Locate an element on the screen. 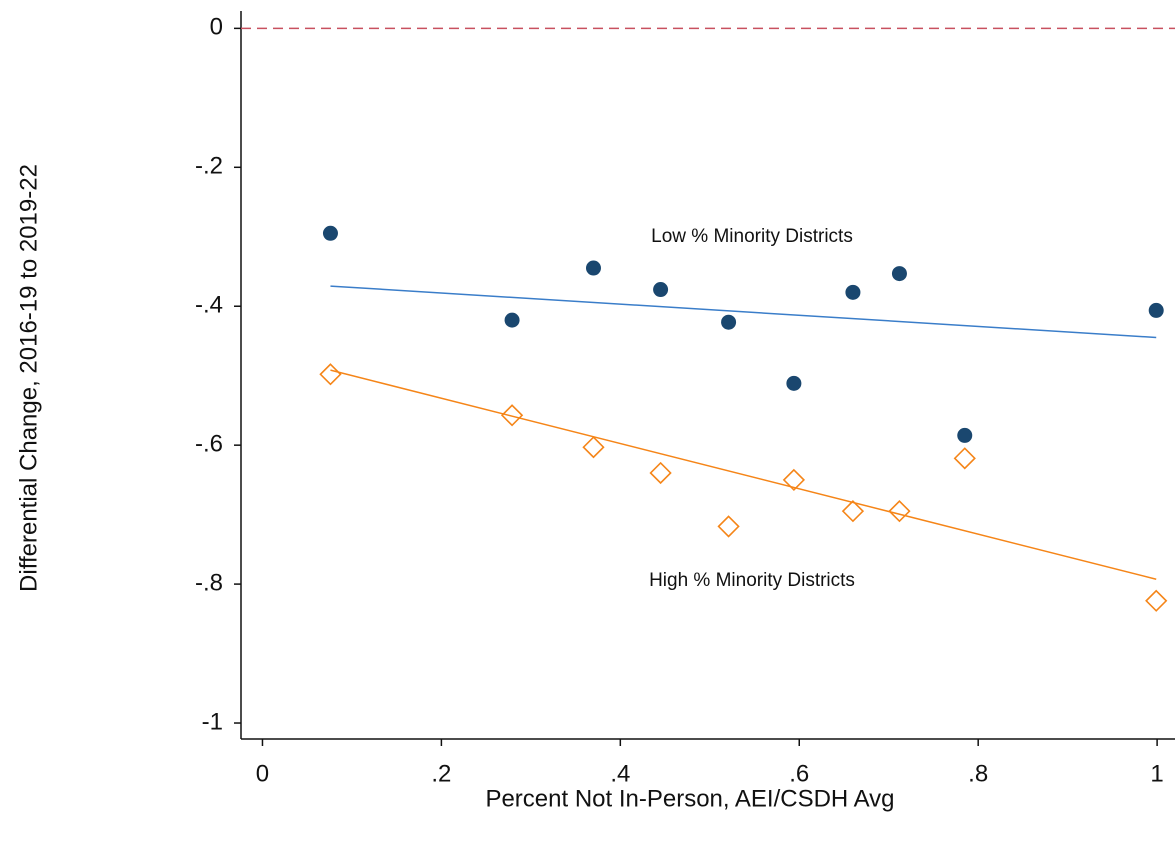 The width and height of the screenshot is (1175, 841). x-tick-label: .4 is located at coordinates (620, 773).